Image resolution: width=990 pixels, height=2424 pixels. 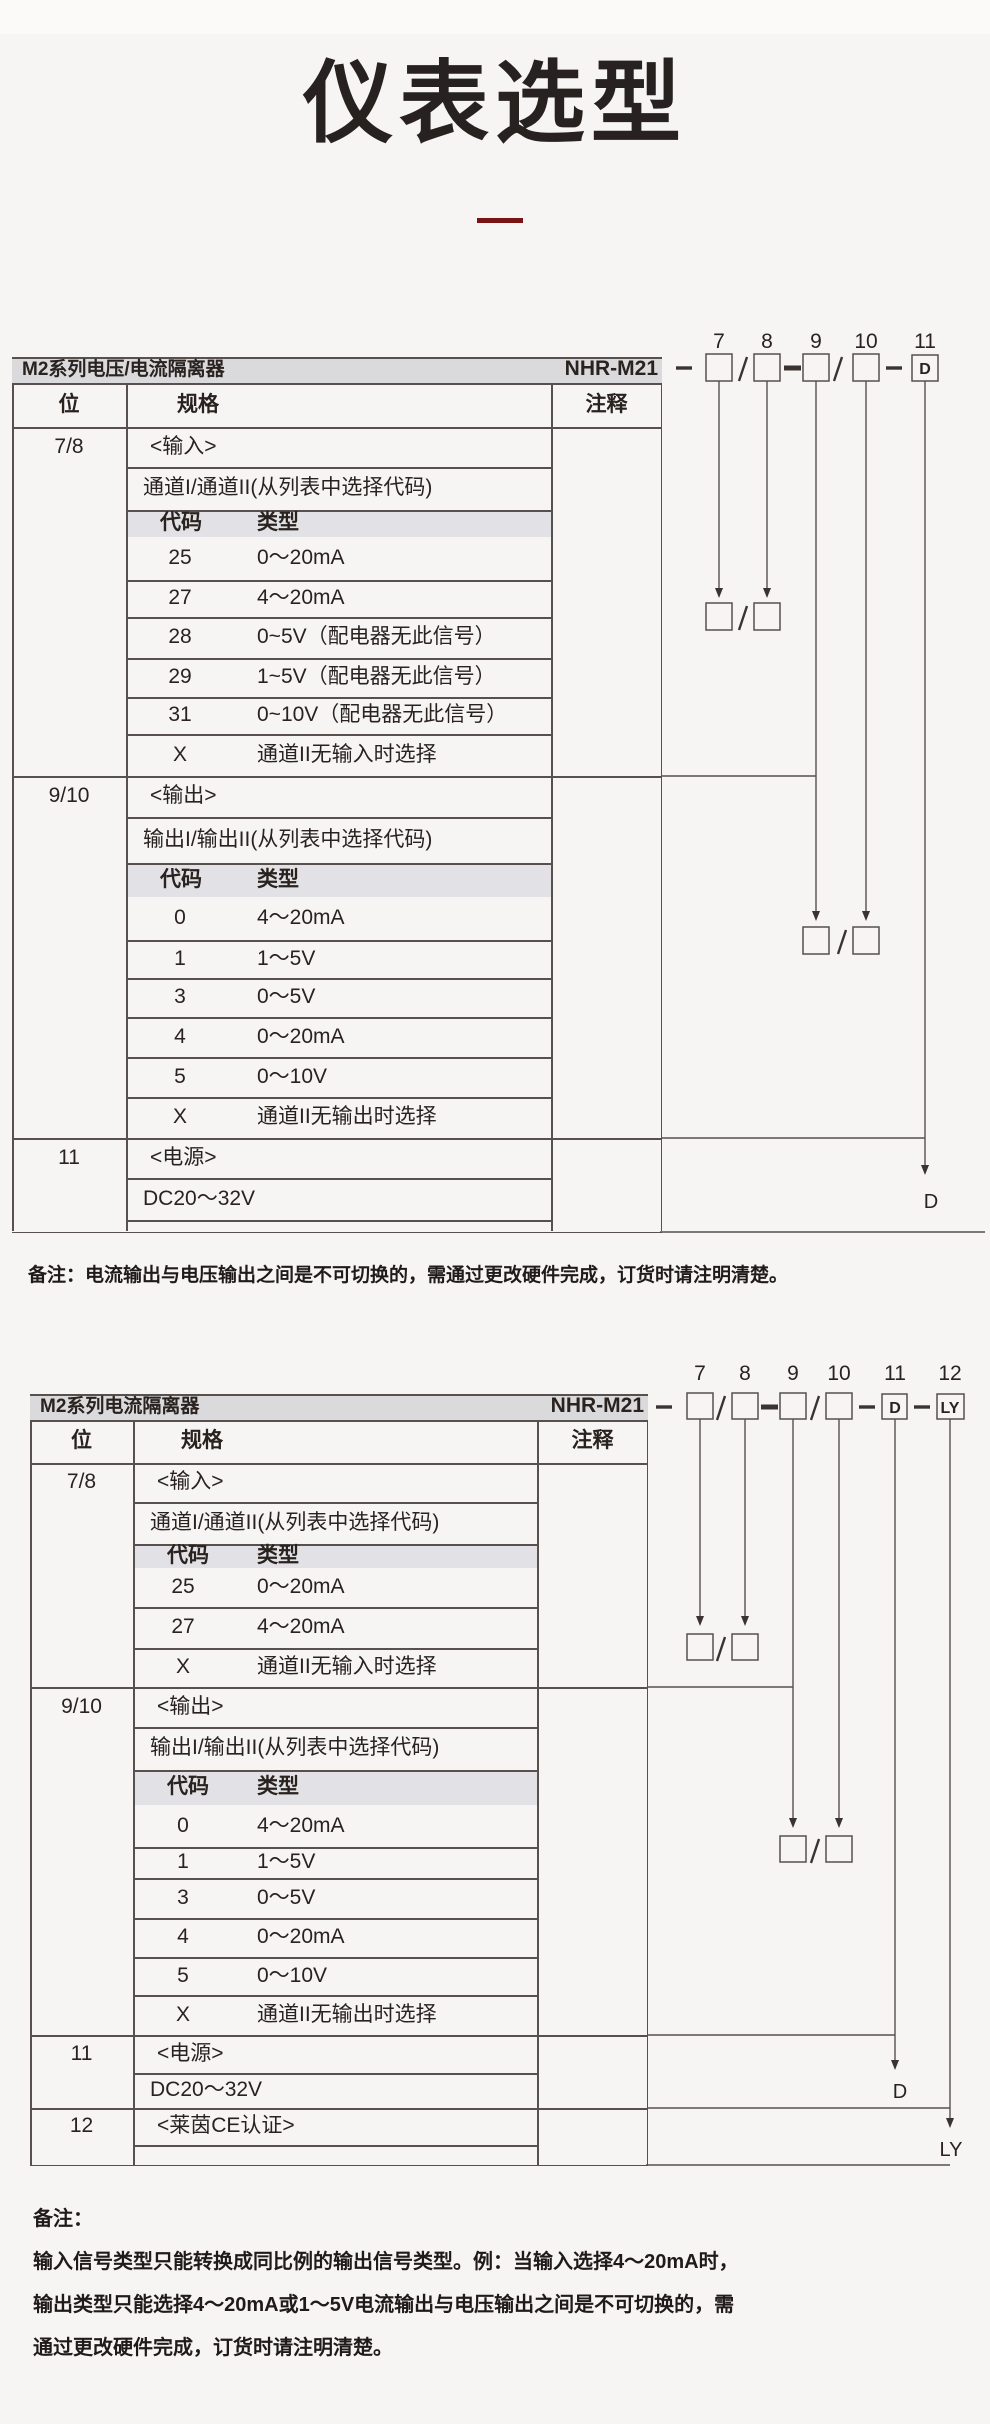 I want to click on table1-note: 备注：电流输出与电压输出之间是不可切换的，需通过更改硬件完成，订货时请注明清楚。, so click(x=408, y=1275).